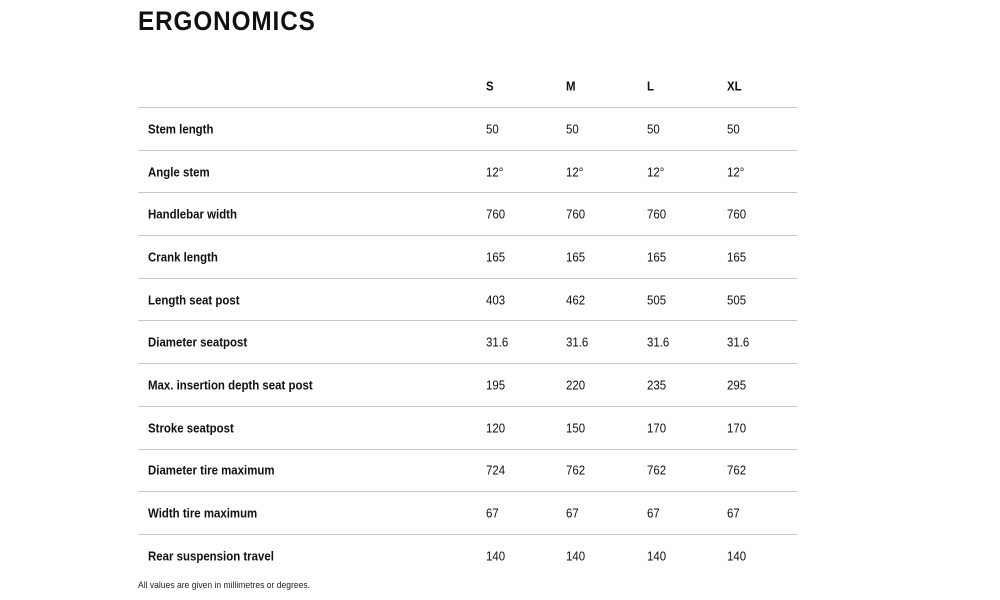  Describe the element at coordinates (467, 513) in the screenshot. I see `table-row: Width tire maximum 67 67 67 67` at that location.